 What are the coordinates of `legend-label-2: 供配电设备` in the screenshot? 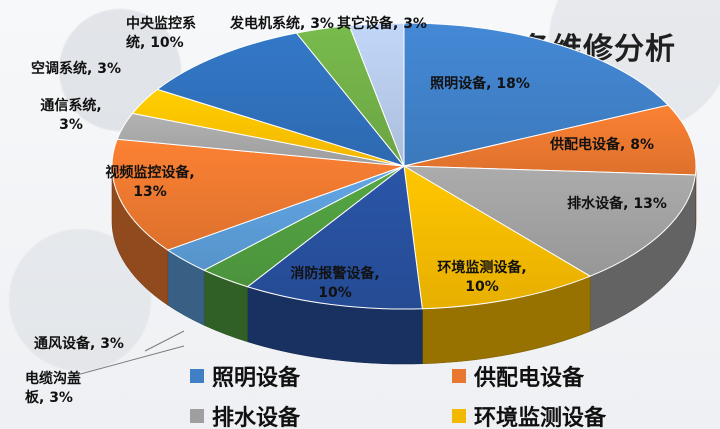 It's located at (529, 378).